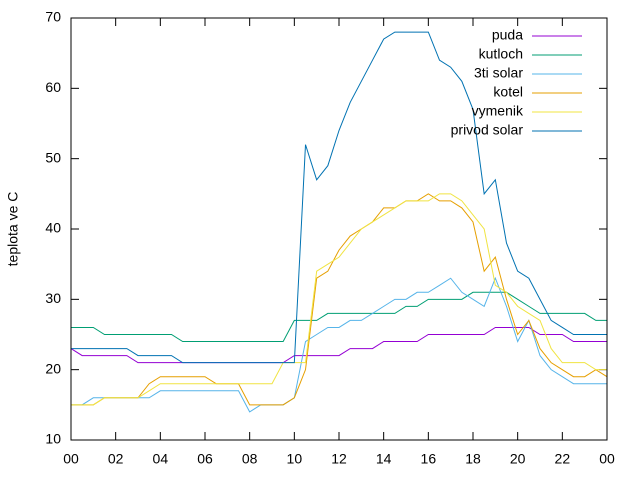 The width and height of the screenshot is (640, 480). Describe the element at coordinates (13, 229) in the screenshot. I see `y-axis-label: teplota ve C` at that location.